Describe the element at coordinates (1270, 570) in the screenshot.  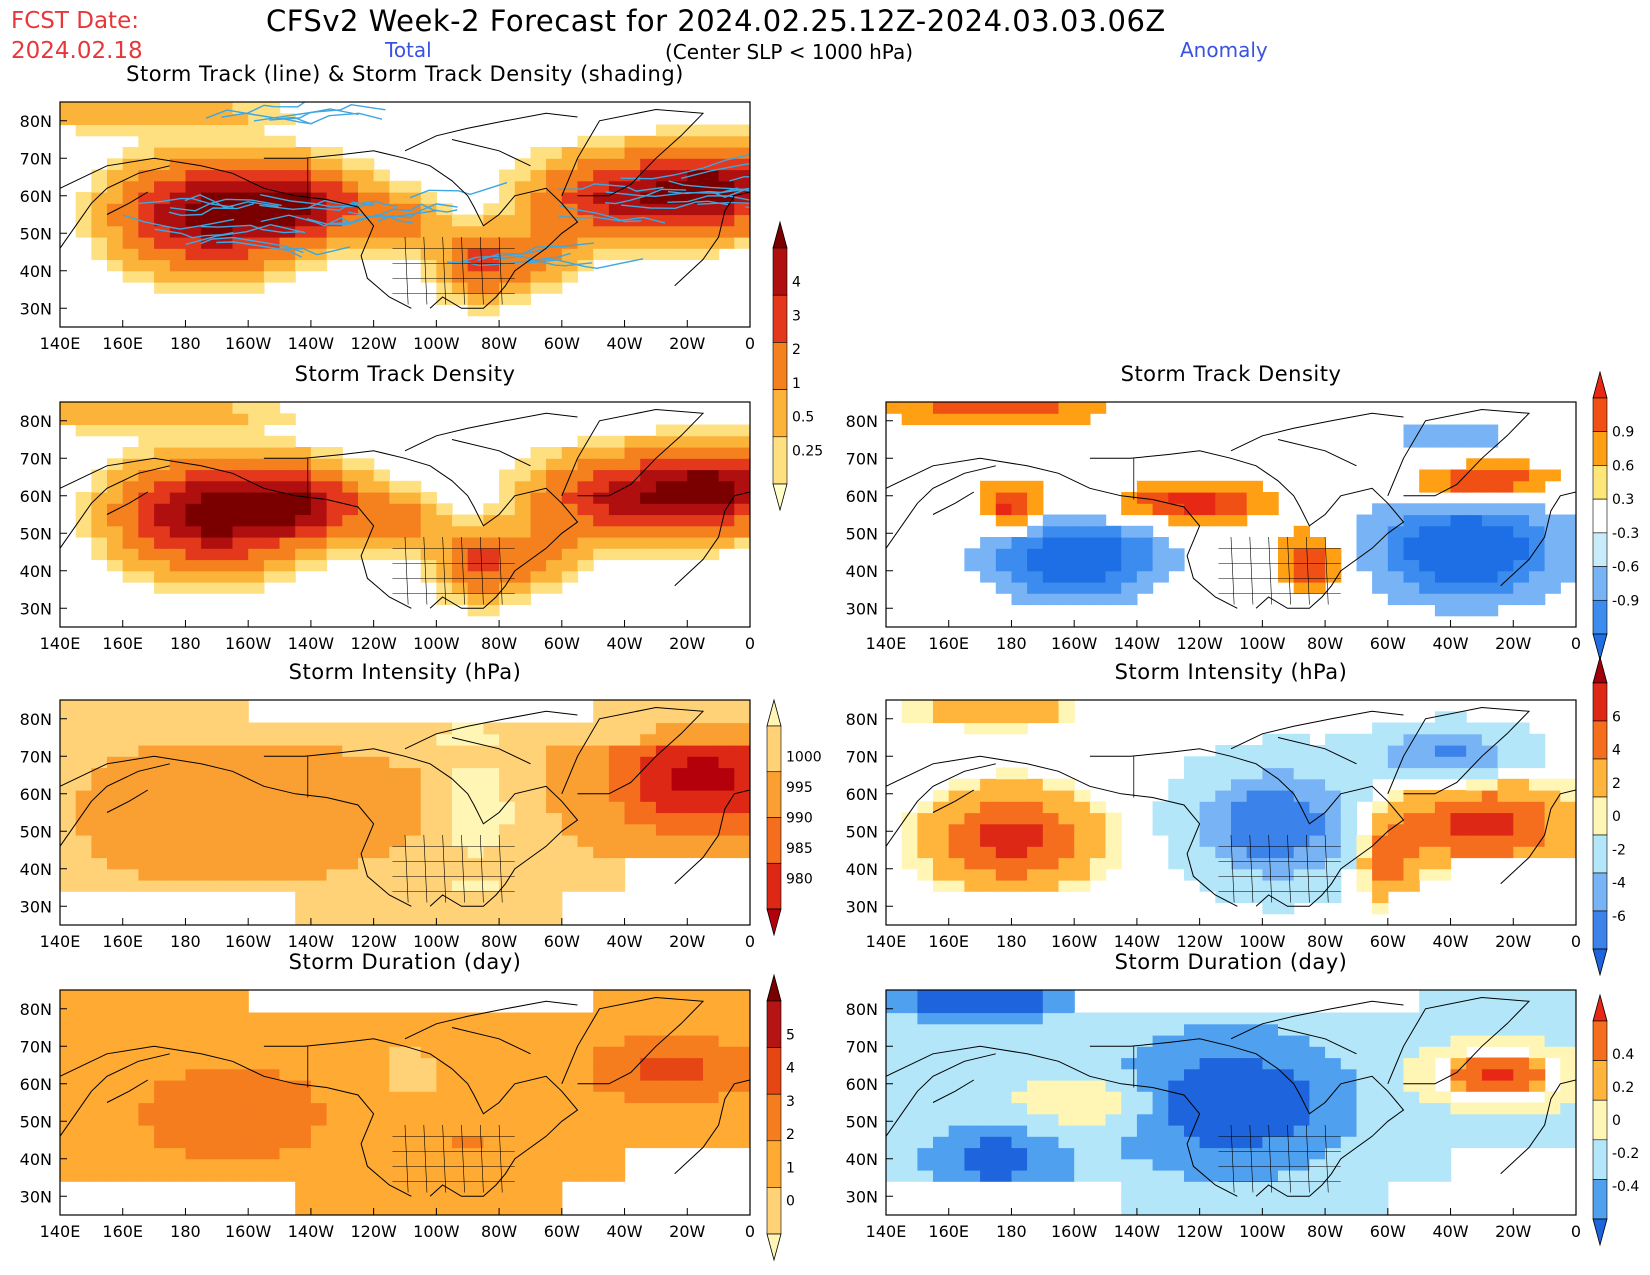
I see `state-border` at that location.